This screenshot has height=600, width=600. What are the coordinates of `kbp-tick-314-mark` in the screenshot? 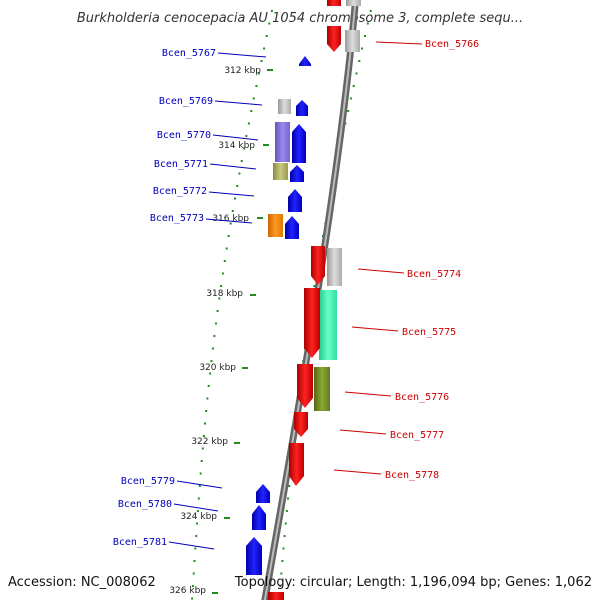 It's located at (266, 145).